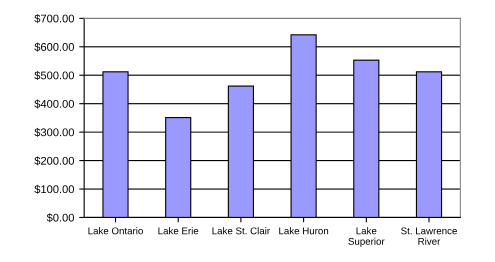 Image resolution: width=495 pixels, height=262 pixels. I want to click on y-tick-label: $600.00, so click(54, 47).